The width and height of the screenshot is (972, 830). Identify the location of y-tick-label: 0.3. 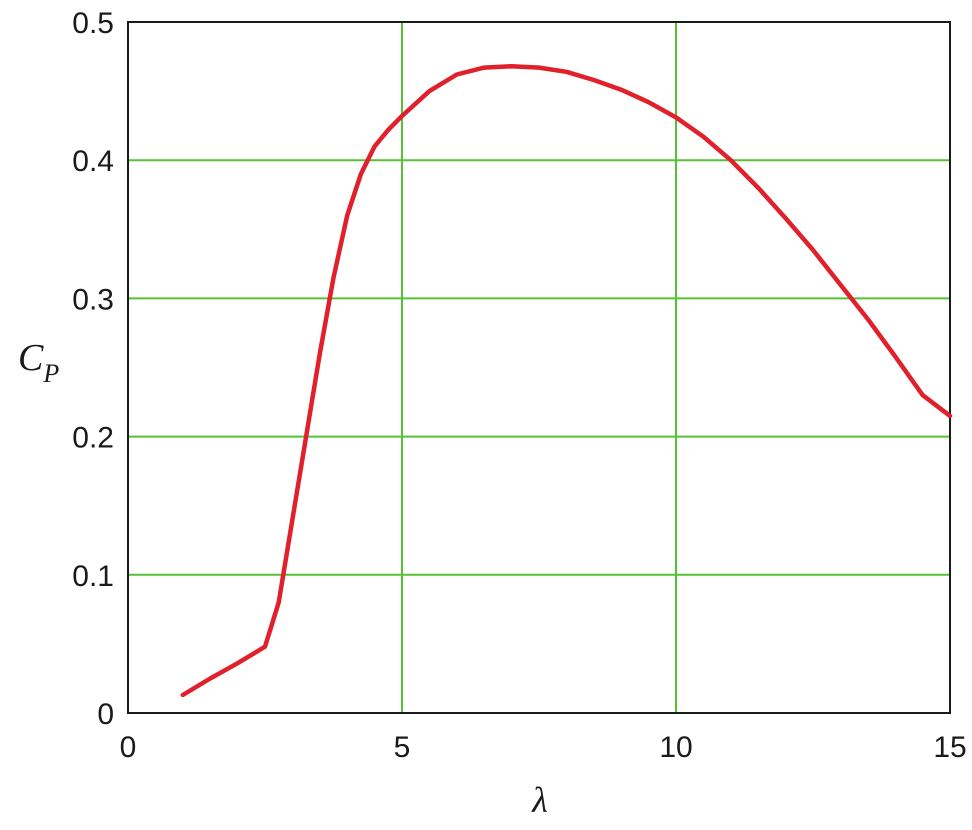
(93, 299).